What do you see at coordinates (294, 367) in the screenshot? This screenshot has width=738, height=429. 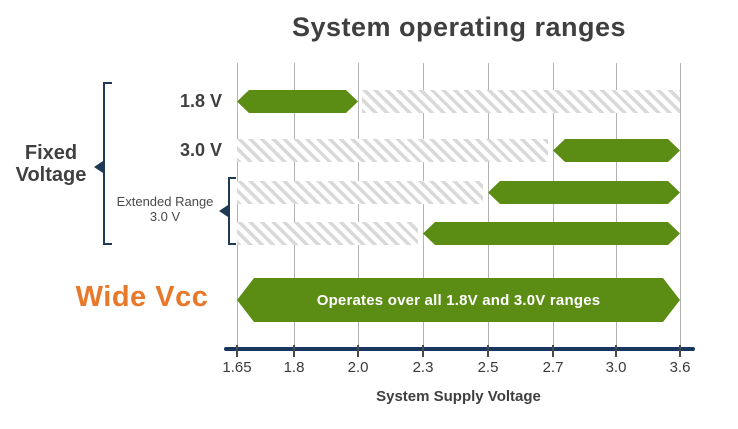 I see `x-tick-label: 1.8` at bounding box center [294, 367].